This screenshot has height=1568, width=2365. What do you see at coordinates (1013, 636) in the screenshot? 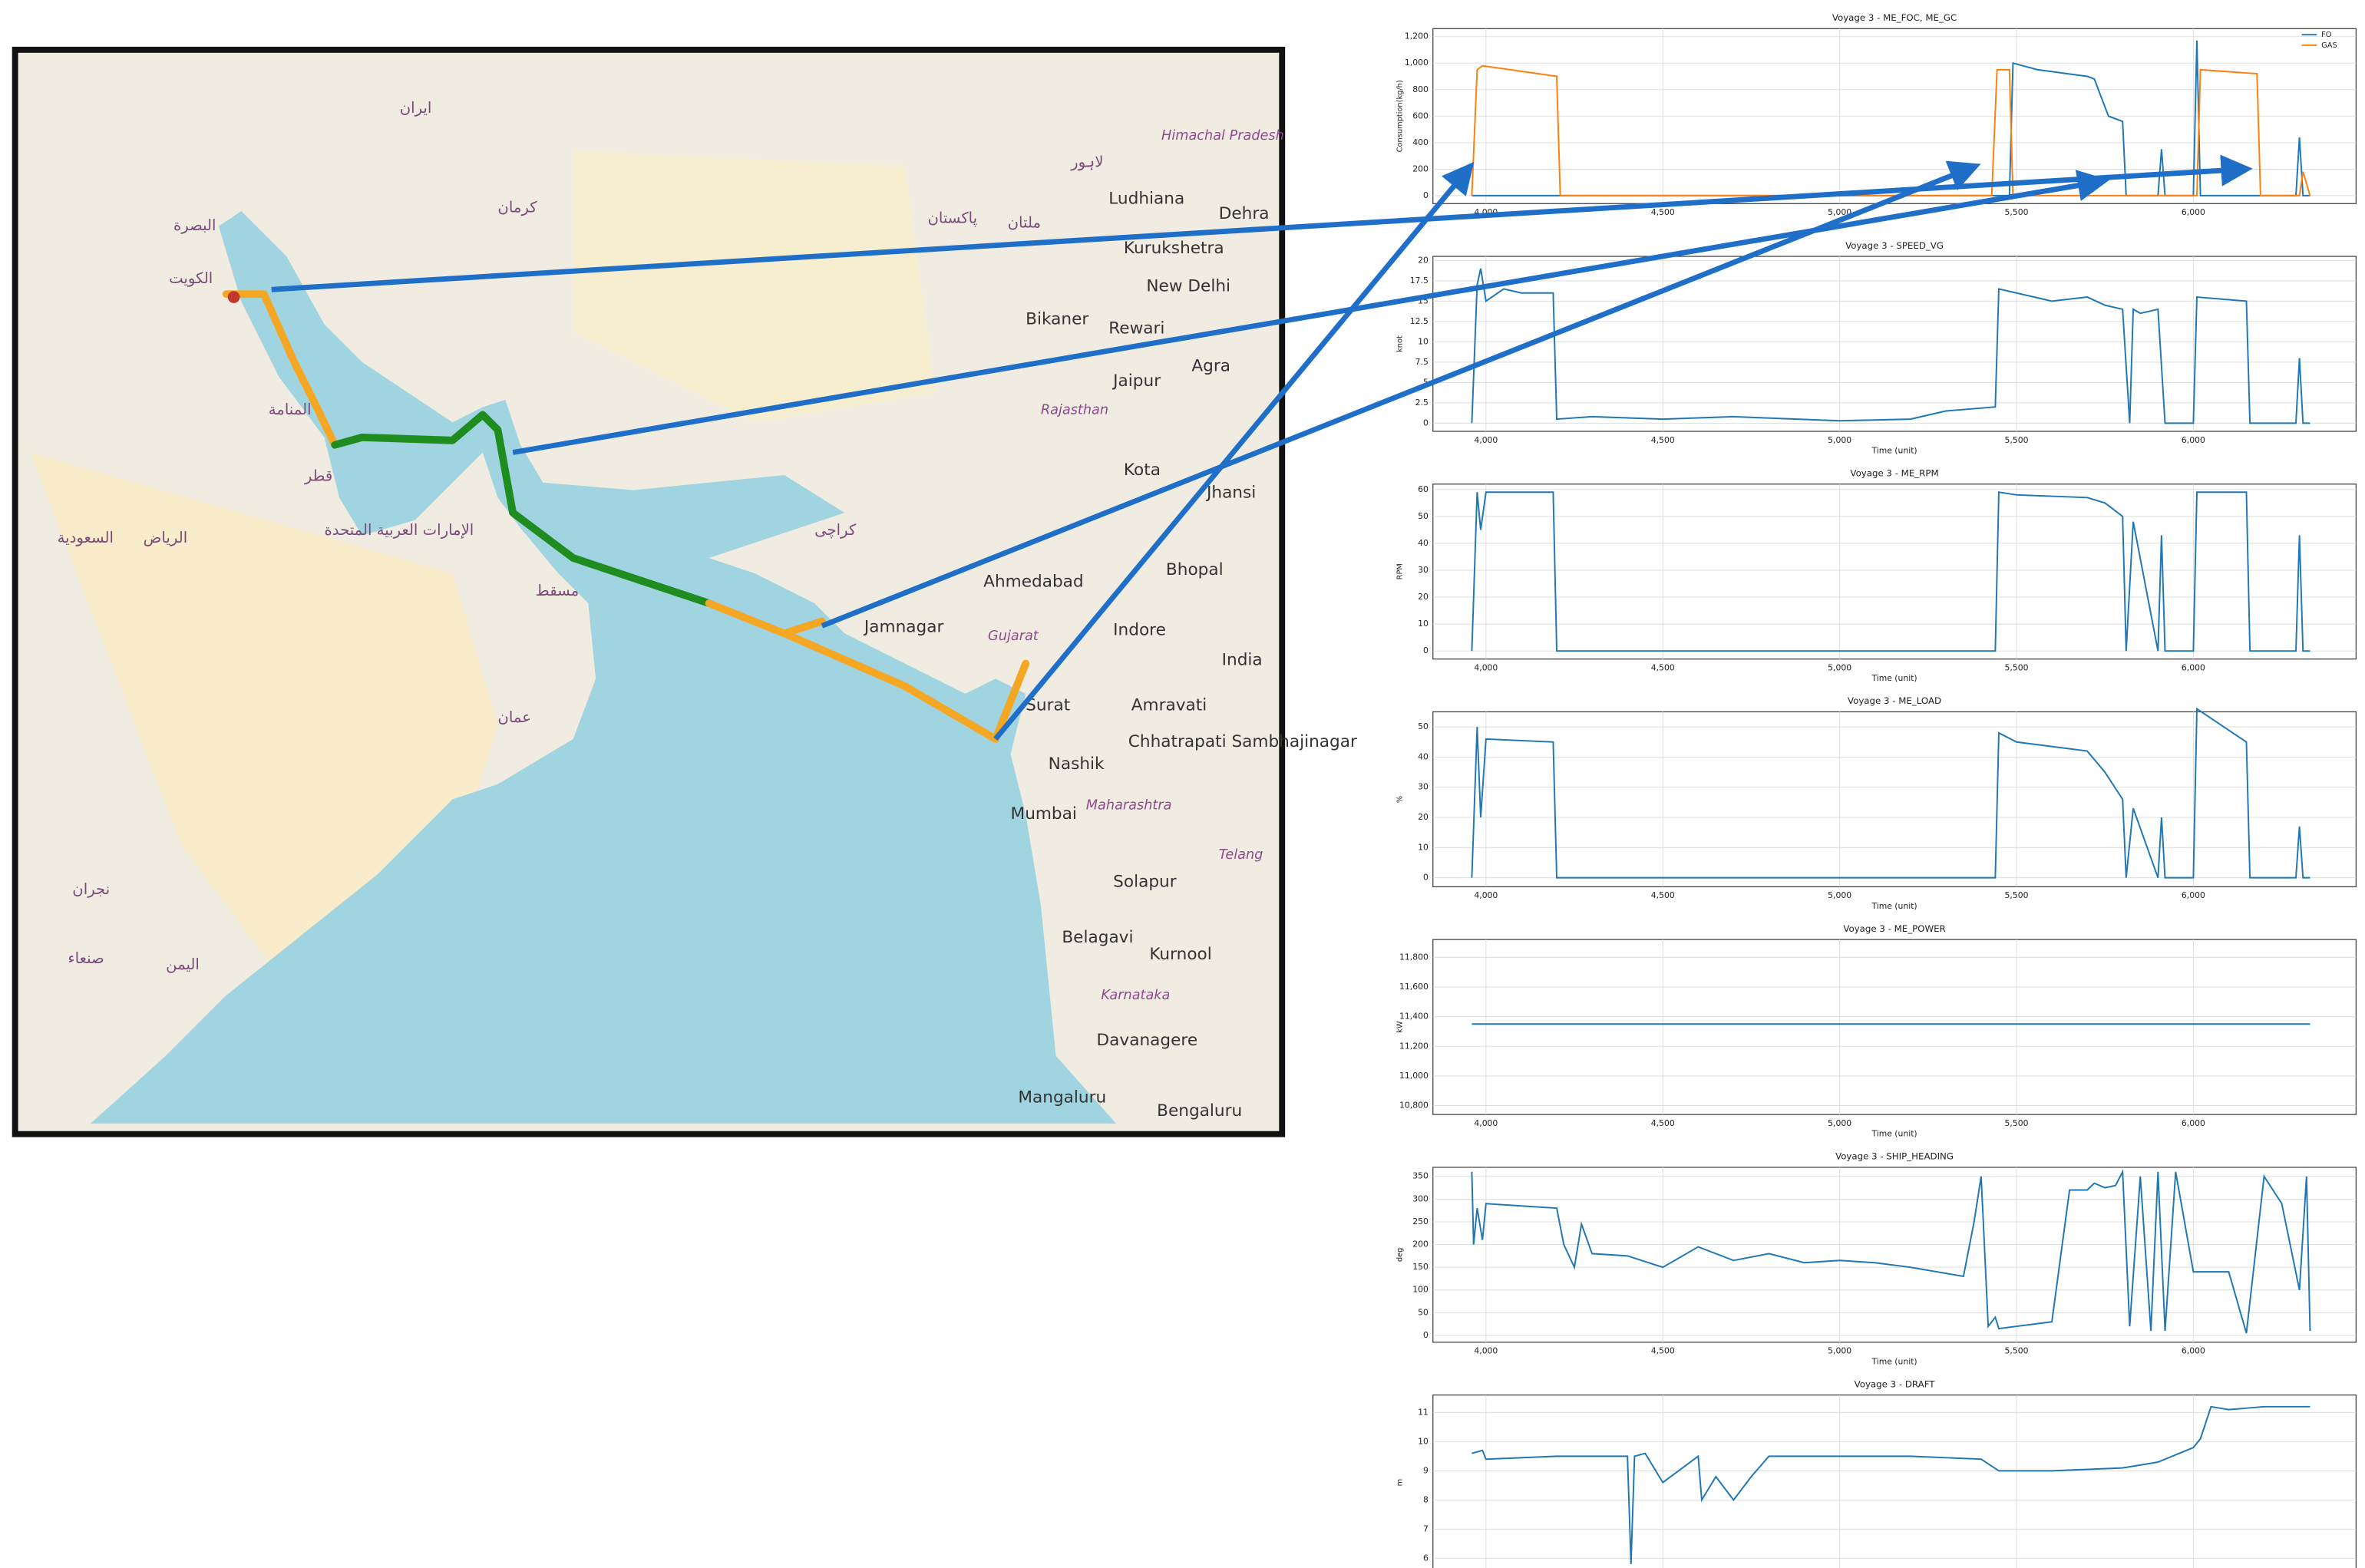
I see `map-label: Gujarat` at bounding box center [1013, 636].